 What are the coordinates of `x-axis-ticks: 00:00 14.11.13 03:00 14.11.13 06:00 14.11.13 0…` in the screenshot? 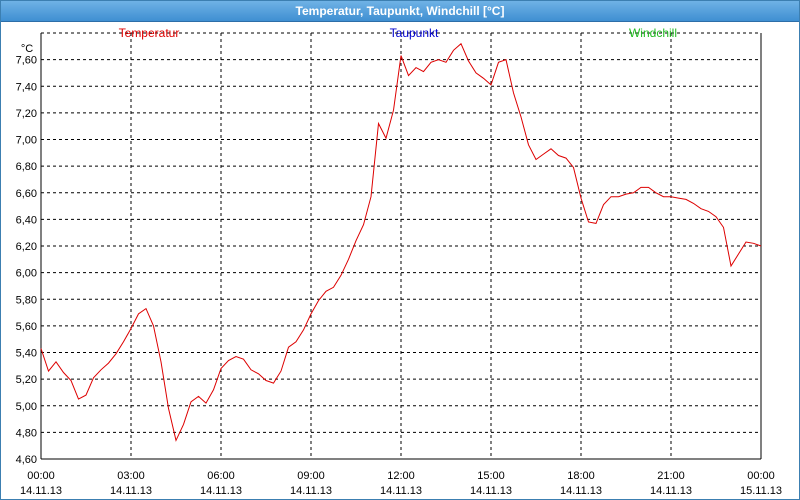 It's located at (401, 483).